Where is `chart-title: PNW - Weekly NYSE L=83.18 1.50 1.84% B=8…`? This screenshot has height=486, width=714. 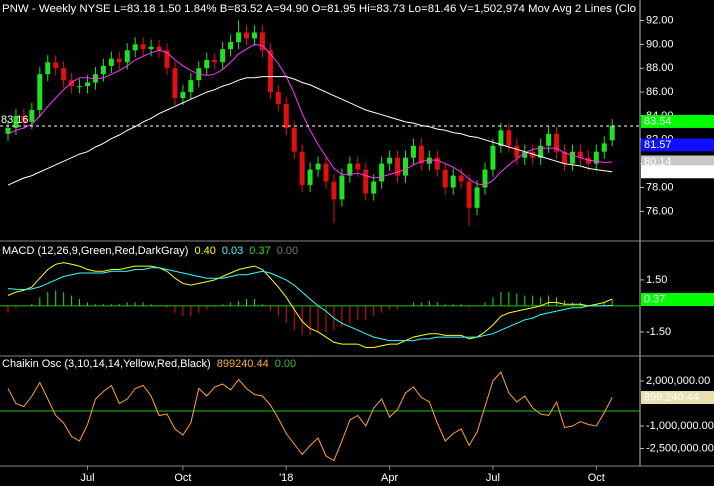 chart-title: PNW - Weekly NYSE L=83.18 1.50 1.84% B=8… is located at coordinates (319, 9).